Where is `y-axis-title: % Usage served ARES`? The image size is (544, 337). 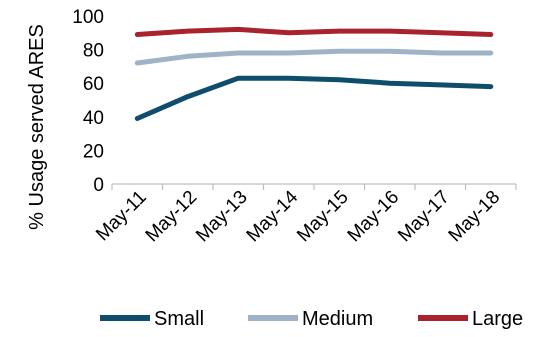 y-axis-title: % Usage served ARES is located at coordinates (37, 127).